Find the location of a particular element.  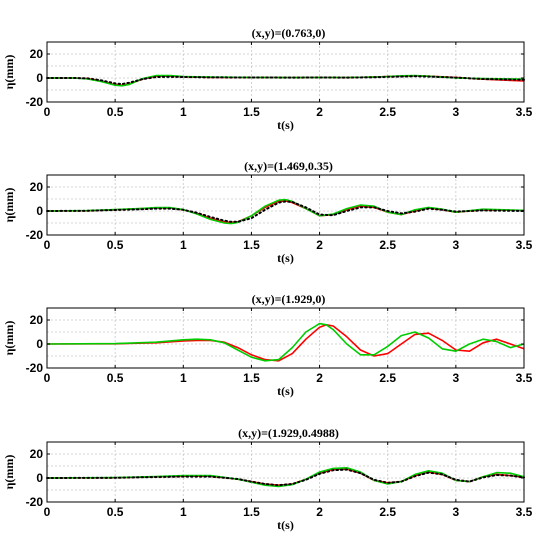

subplot-title: (x,y)=(1.929,0.4988) is located at coordinates (288, 433).